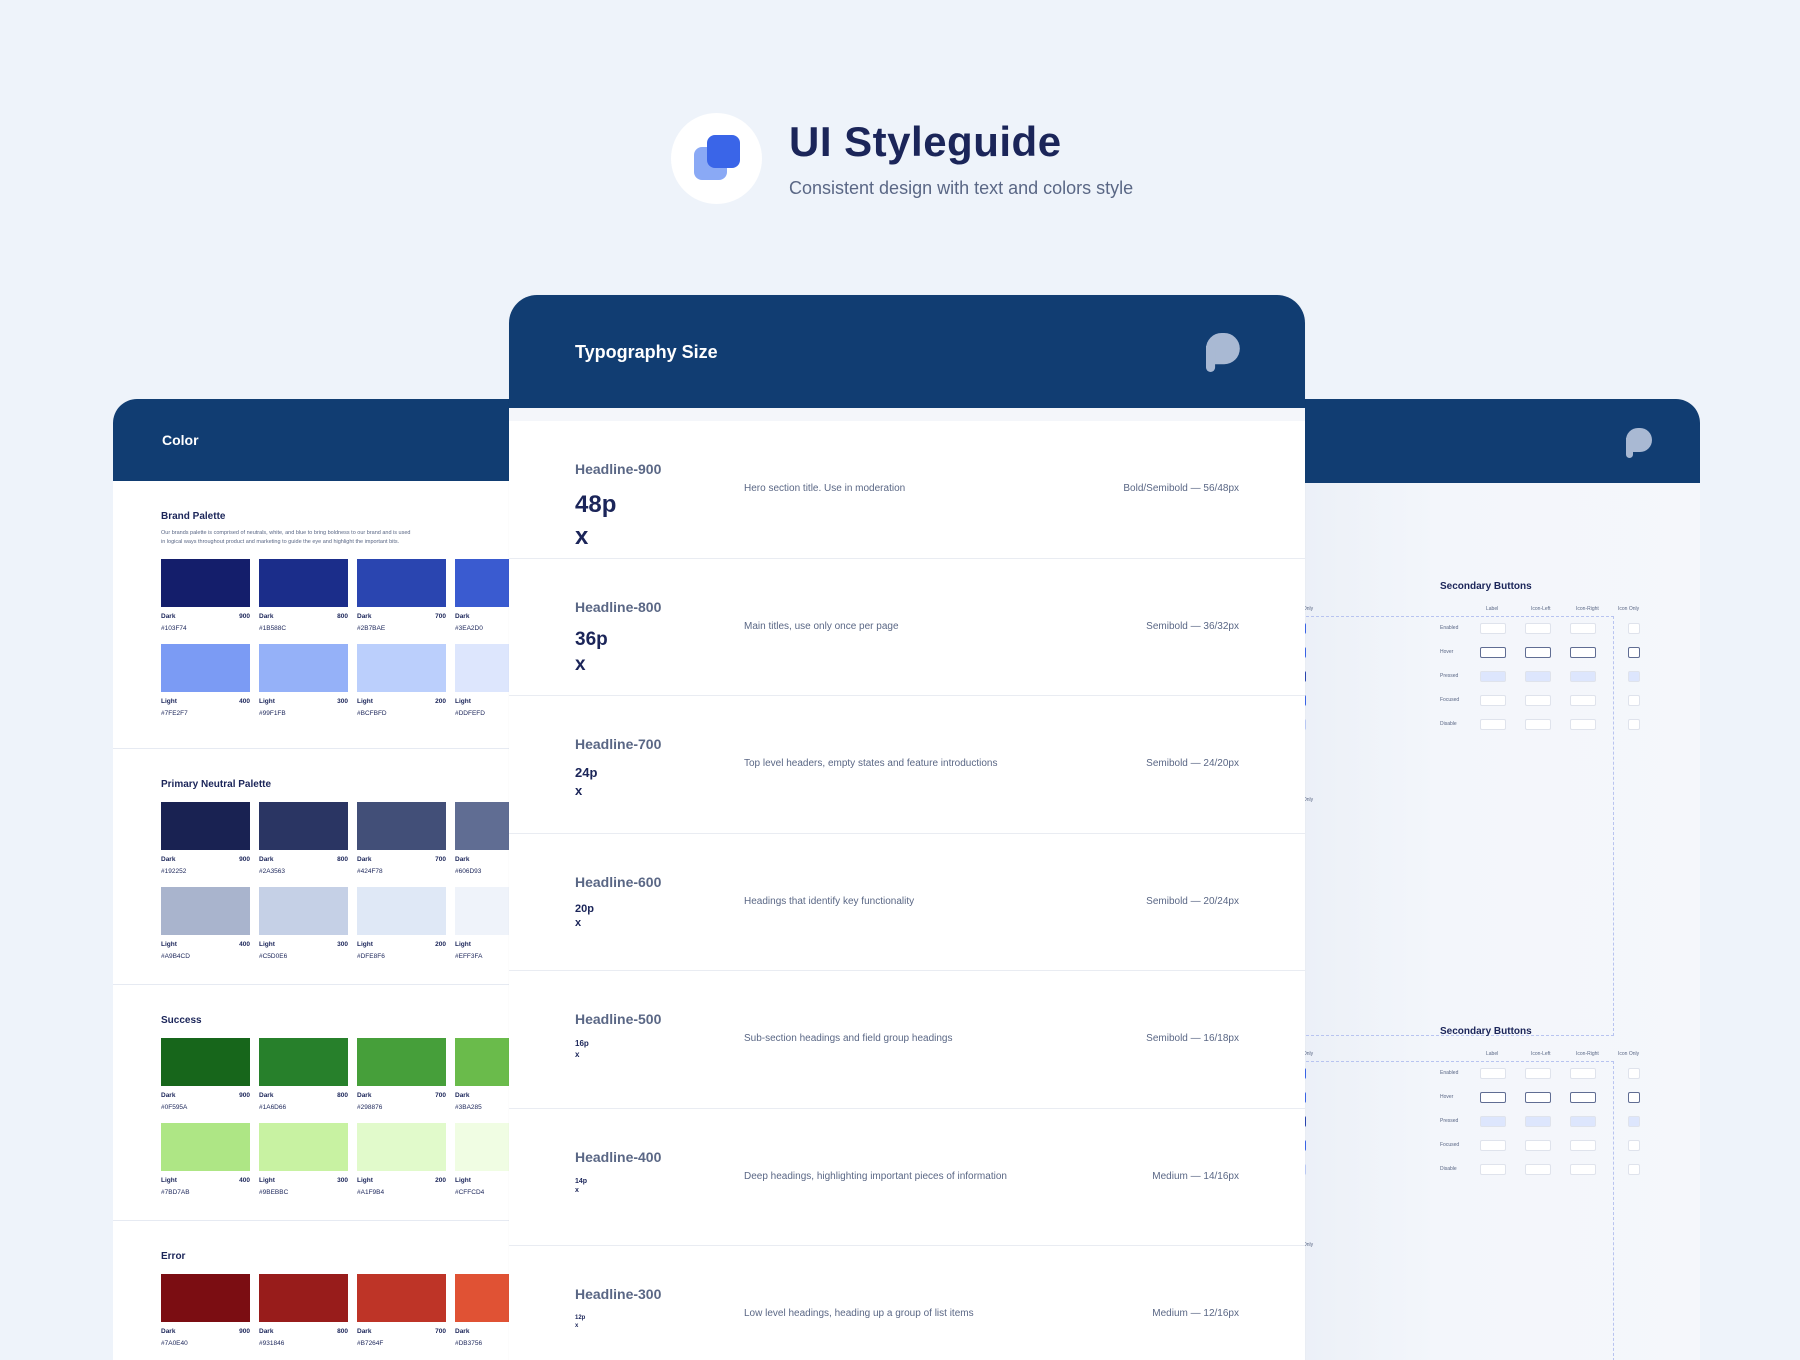  Describe the element at coordinates (582, 1049) in the screenshot. I see `typography-sample: 16px` at that location.